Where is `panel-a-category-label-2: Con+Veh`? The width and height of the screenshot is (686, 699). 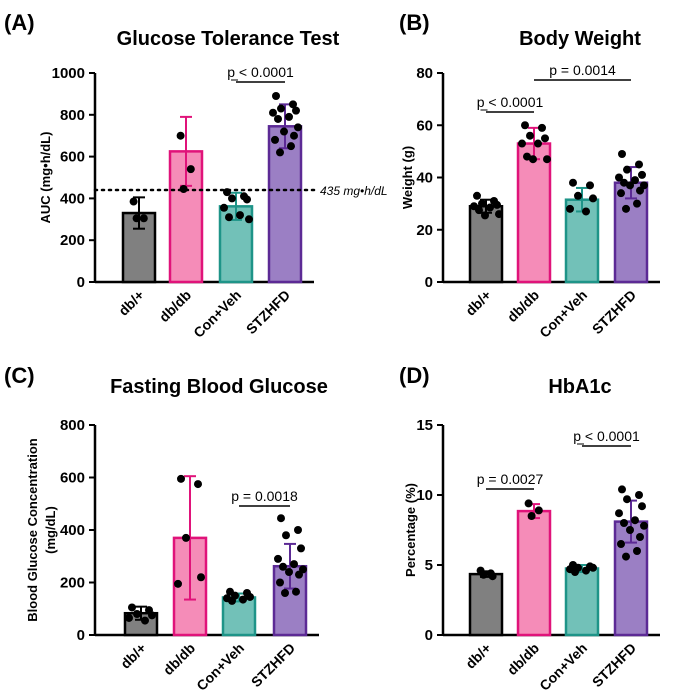
panel-a-category-label-2: Con+Veh is located at coordinates (217, 314).